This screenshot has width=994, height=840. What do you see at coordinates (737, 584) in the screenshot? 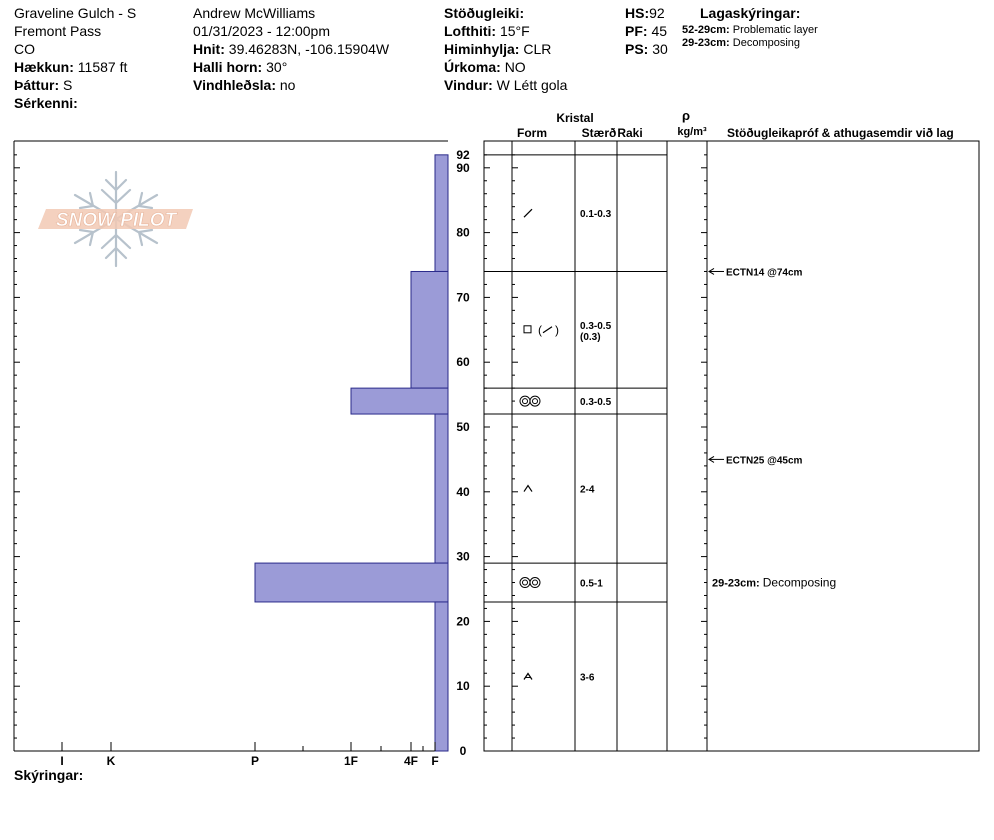
I see `layer-comment-range: 29-23cm:` at bounding box center [737, 584].